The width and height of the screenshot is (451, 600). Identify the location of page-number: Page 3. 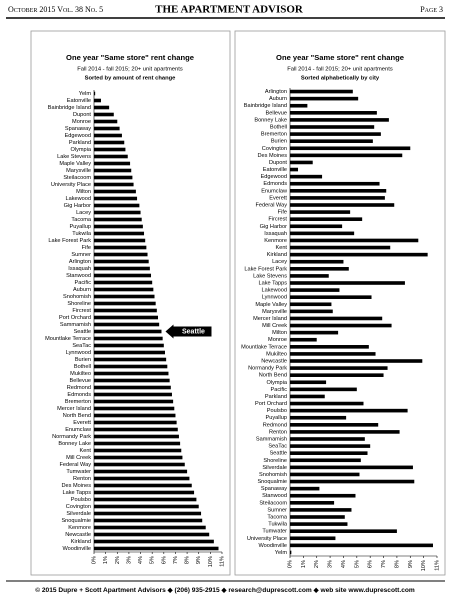
(431, 9).